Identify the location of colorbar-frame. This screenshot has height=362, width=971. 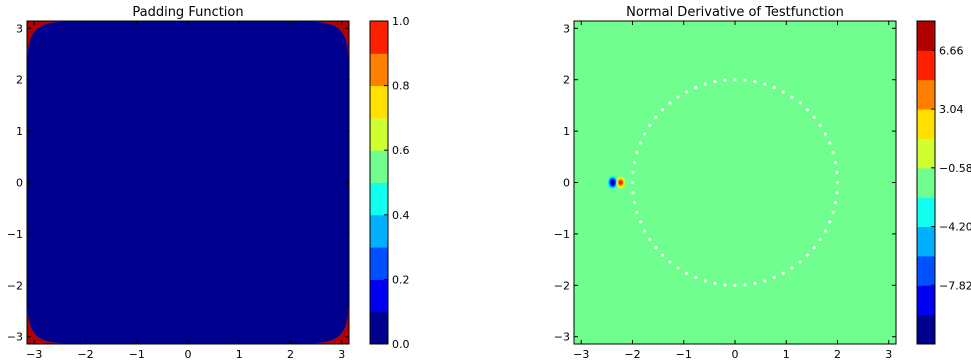
(379, 182).